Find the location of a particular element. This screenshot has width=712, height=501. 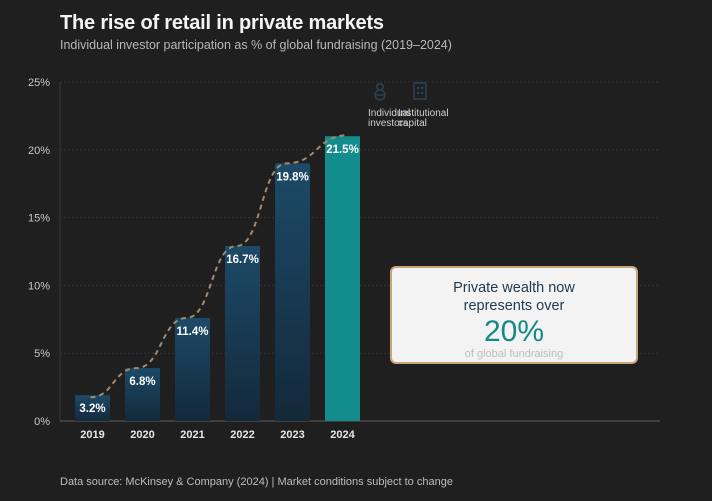

x-axis-ticks: 2019 2020 2021 2022 2023 2024 is located at coordinates (217, 435).